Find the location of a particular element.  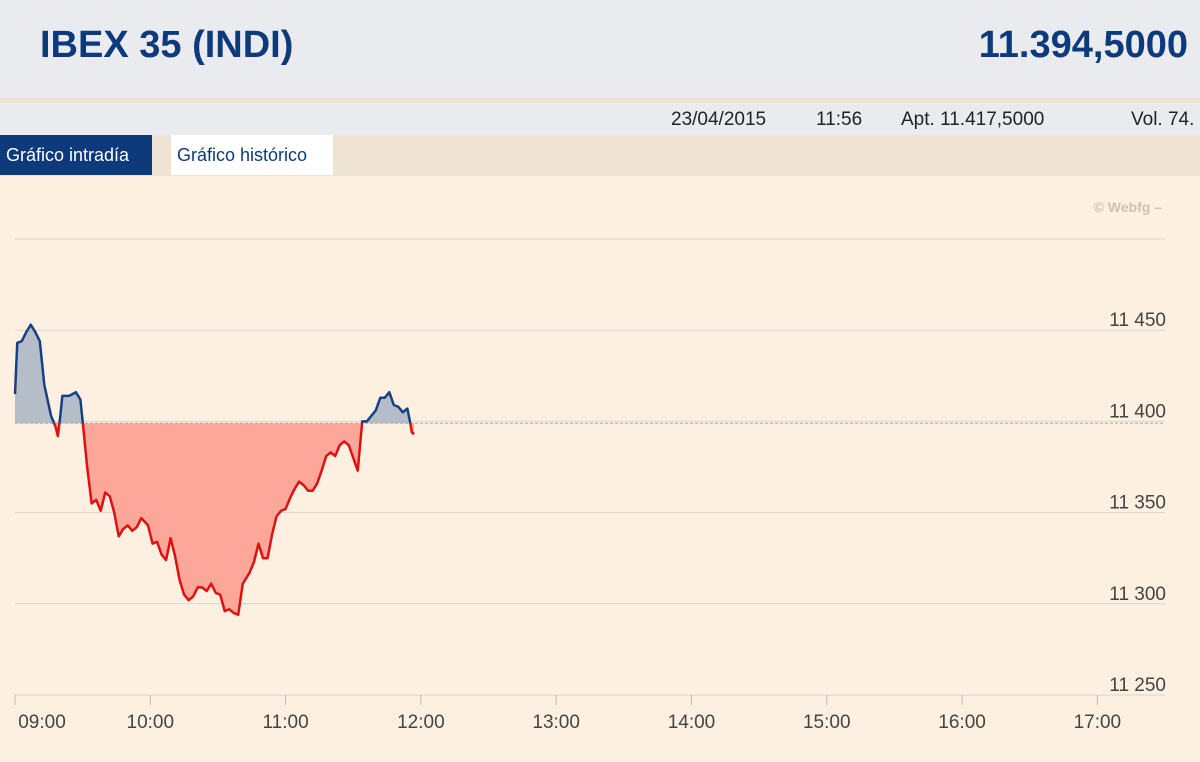

tab-bar: Gráfico intradía Gráfico histórico is located at coordinates (600, 155).